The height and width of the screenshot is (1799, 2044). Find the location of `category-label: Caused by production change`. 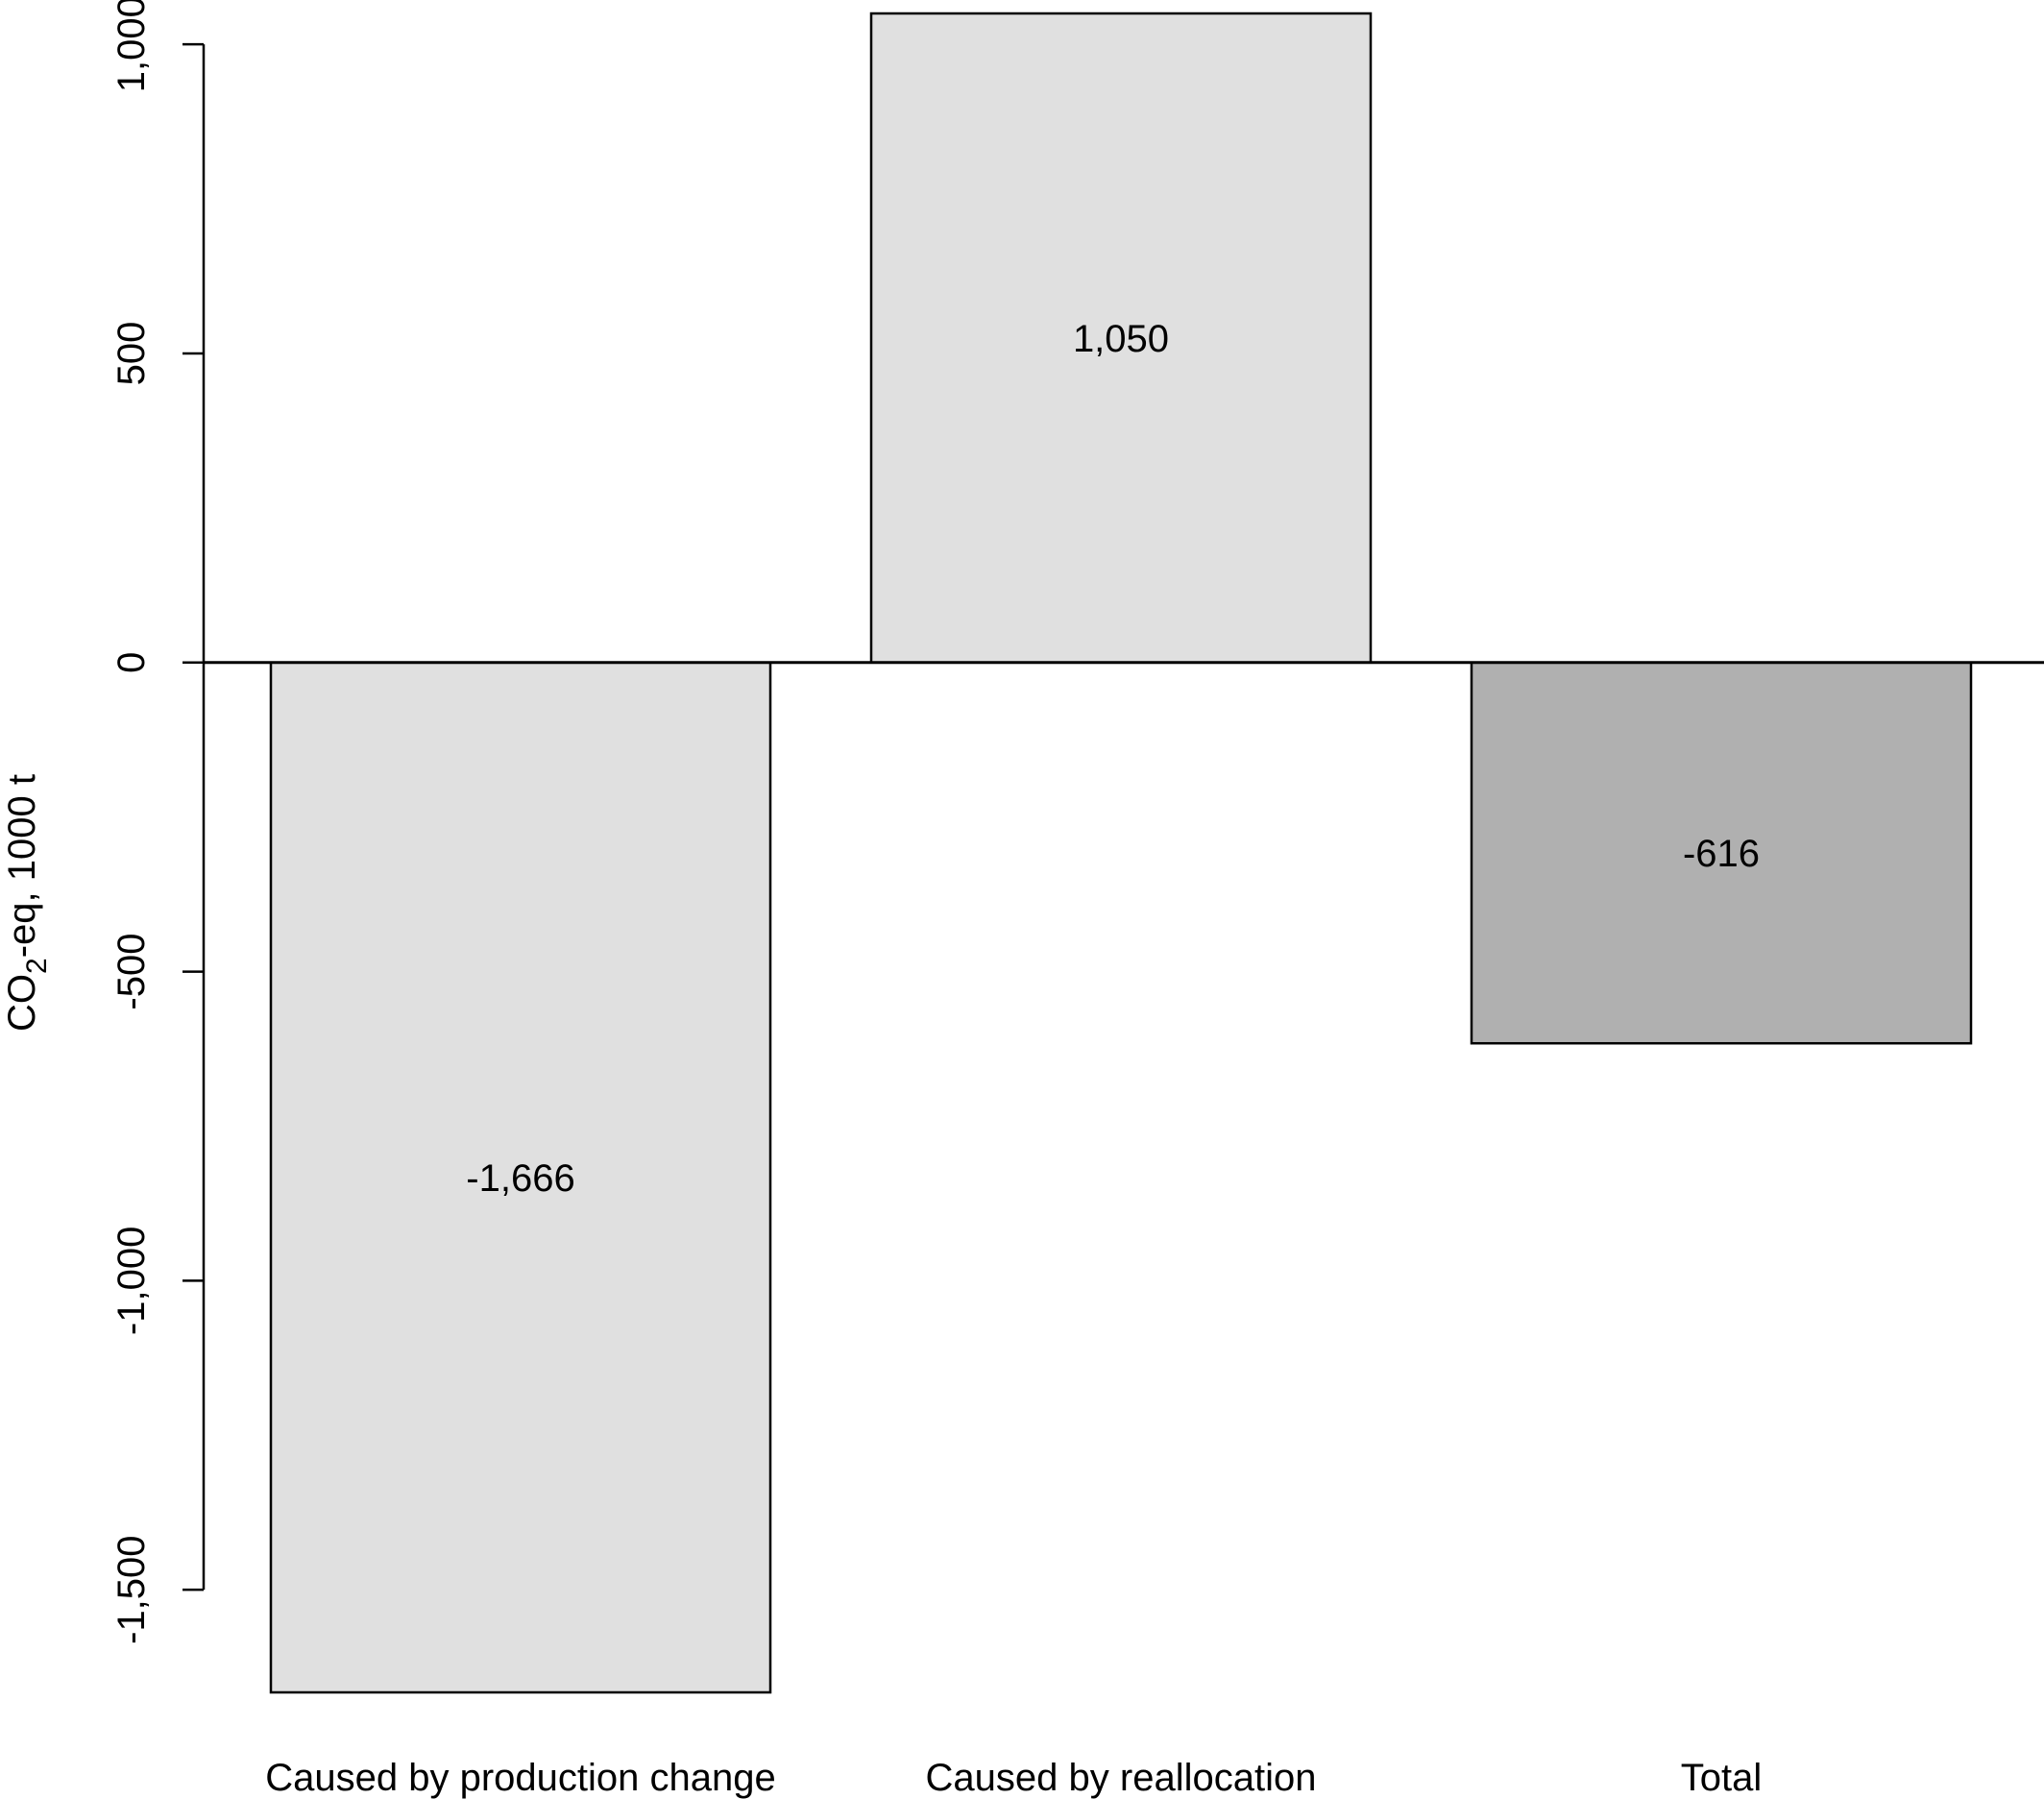

category-label: Caused by production change is located at coordinates (520, 1778).